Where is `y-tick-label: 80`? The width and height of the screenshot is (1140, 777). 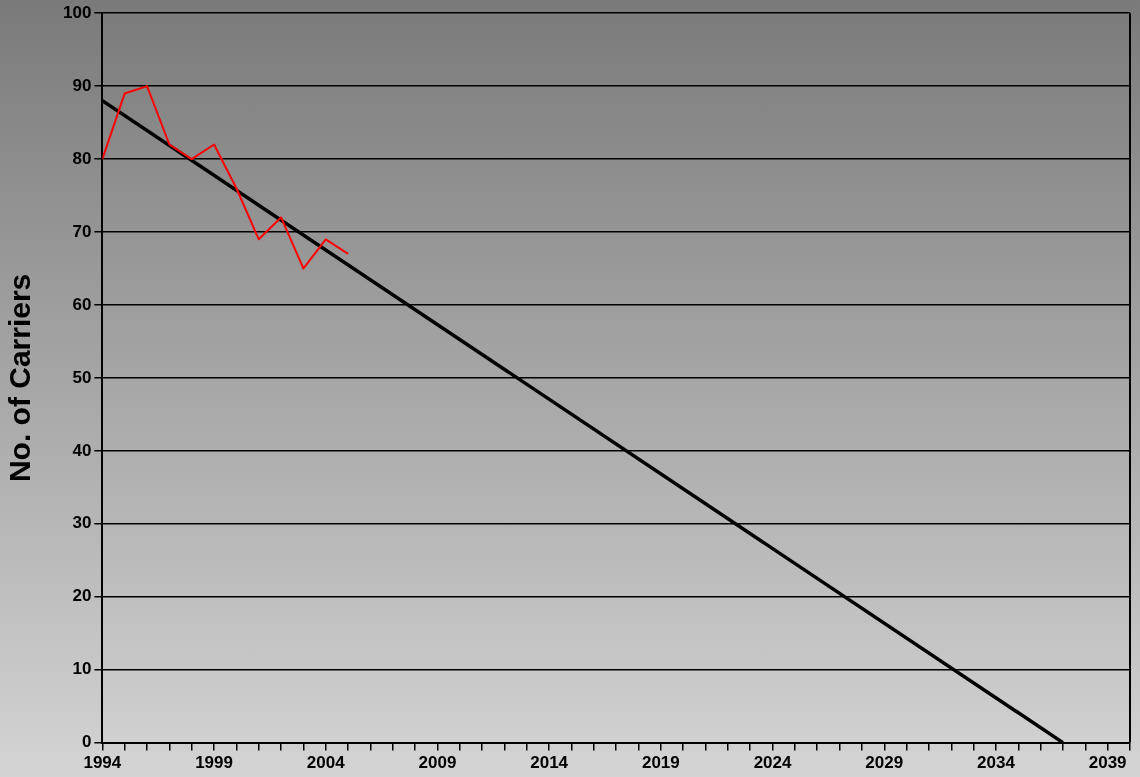 y-tick-label: 80 is located at coordinates (82, 158).